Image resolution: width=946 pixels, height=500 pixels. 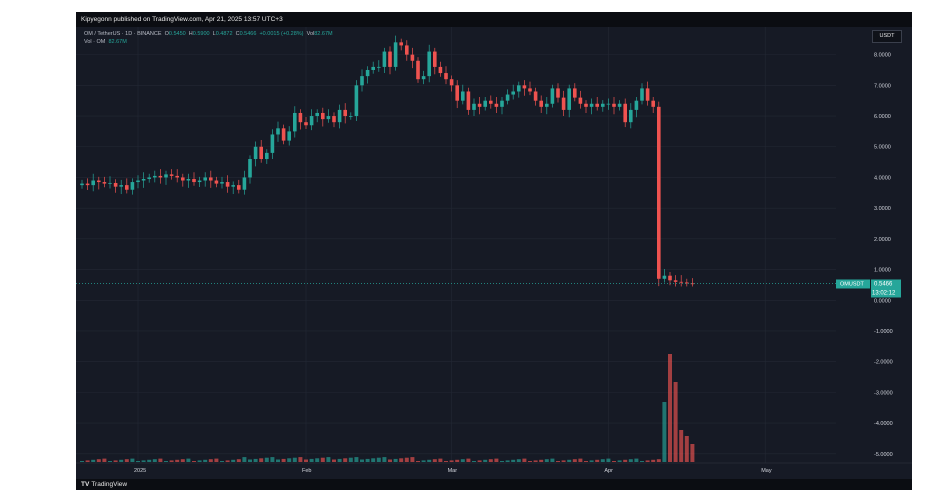 I want to click on volume-indicator-value: 82.67M, so click(x=117, y=42).